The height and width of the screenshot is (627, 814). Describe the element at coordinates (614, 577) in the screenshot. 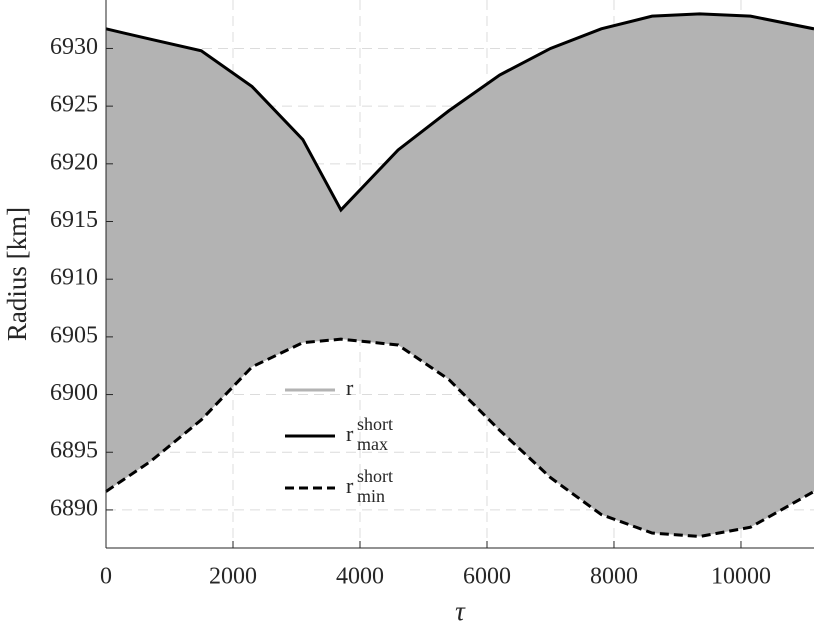

I see `x-tick-label: 8000` at that location.